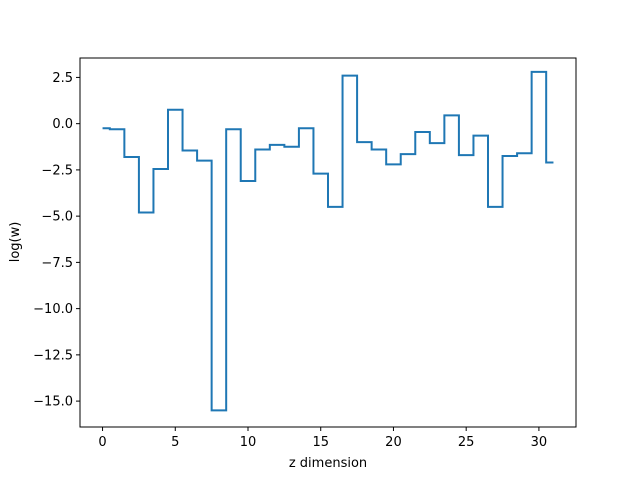 This screenshot has height=480, width=640. I want to click on x-tick-label: 0, so click(102, 442).